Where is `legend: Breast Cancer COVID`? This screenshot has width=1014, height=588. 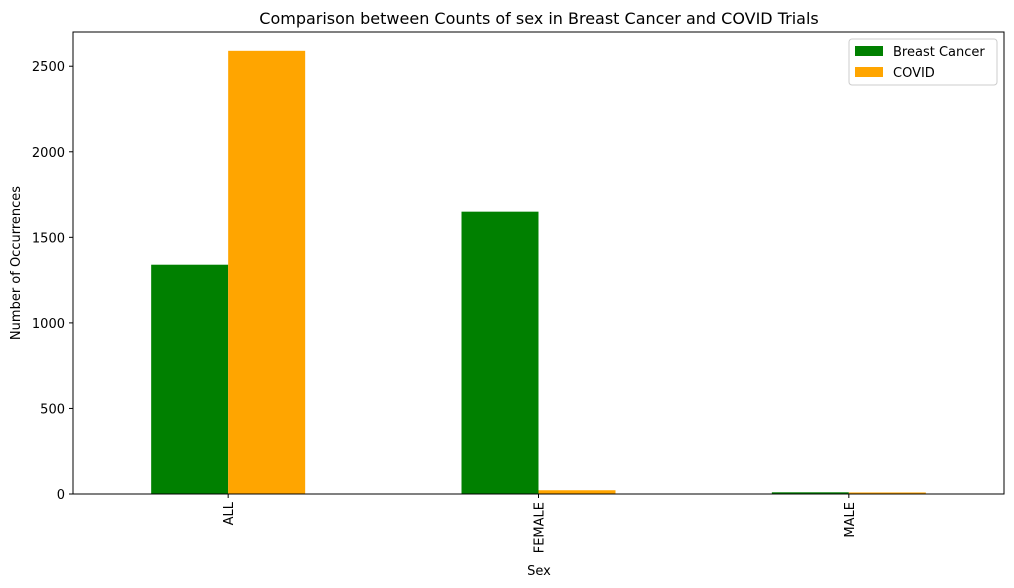
legend: Breast Cancer COVID is located at coordinates (923, 62).